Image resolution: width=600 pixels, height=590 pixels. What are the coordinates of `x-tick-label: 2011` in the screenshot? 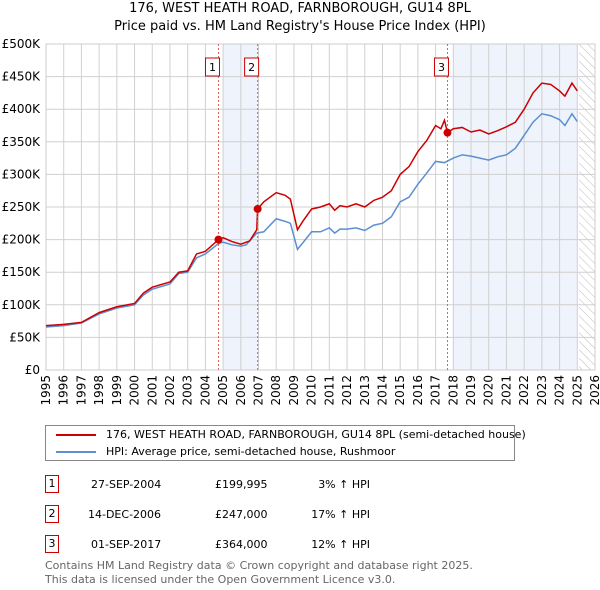 It's located at (329, 390).